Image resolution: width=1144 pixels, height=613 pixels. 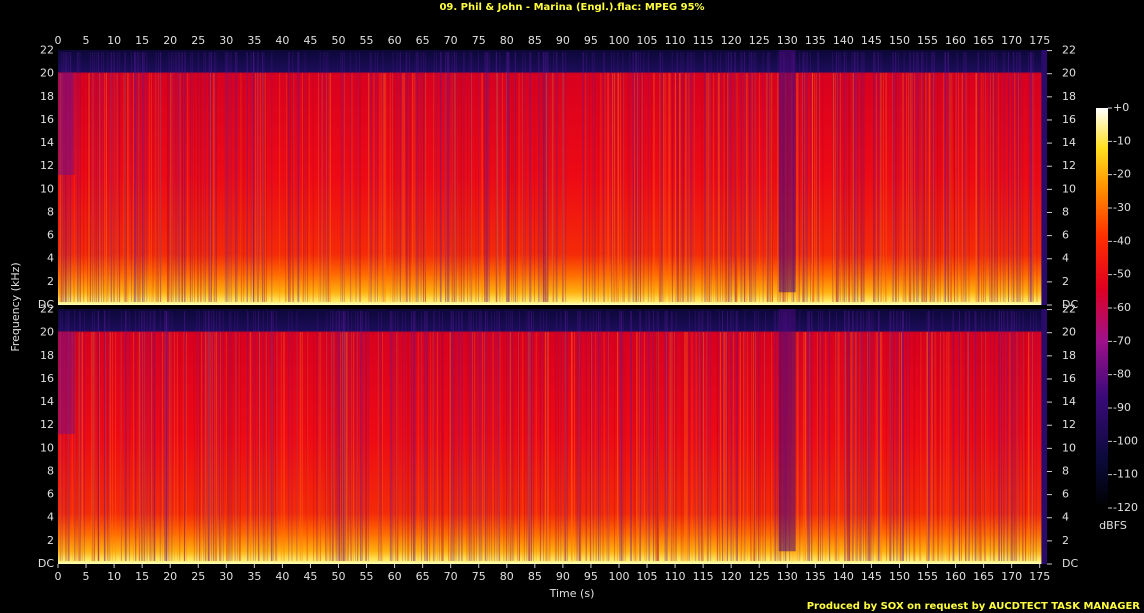 I want to click on x-tick-label: 150, so click(x=899, y=576).